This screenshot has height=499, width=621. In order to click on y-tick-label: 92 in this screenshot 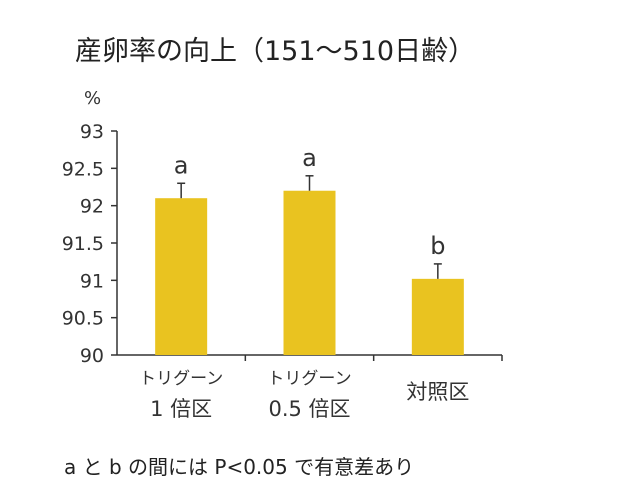, I will do `click(92, 207)`.